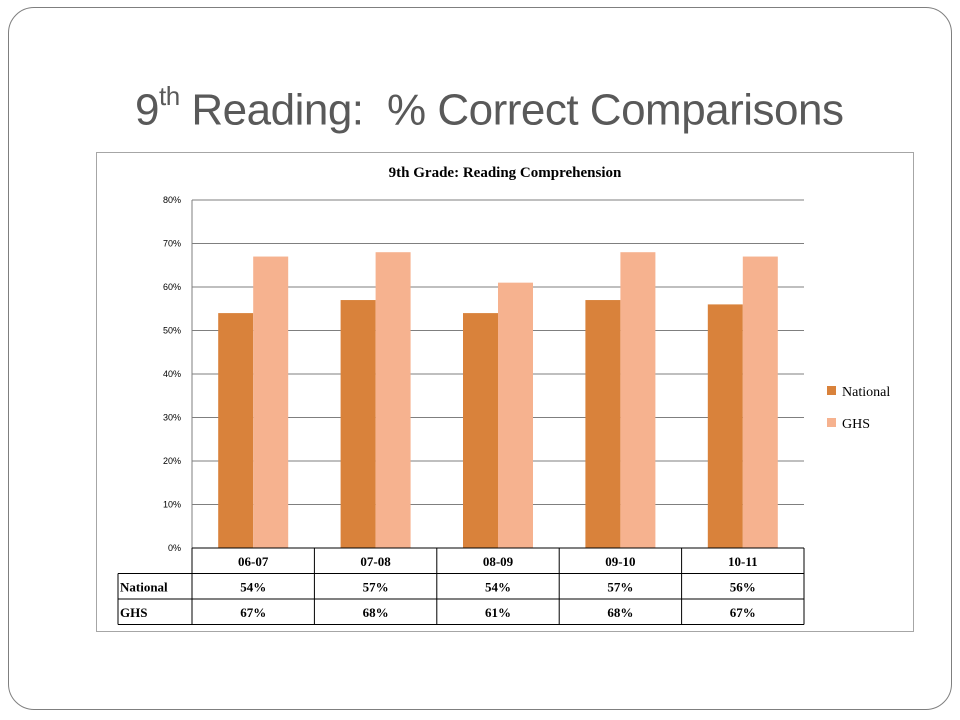  I want to click on slide-title-number: 9, so click(147, 110).